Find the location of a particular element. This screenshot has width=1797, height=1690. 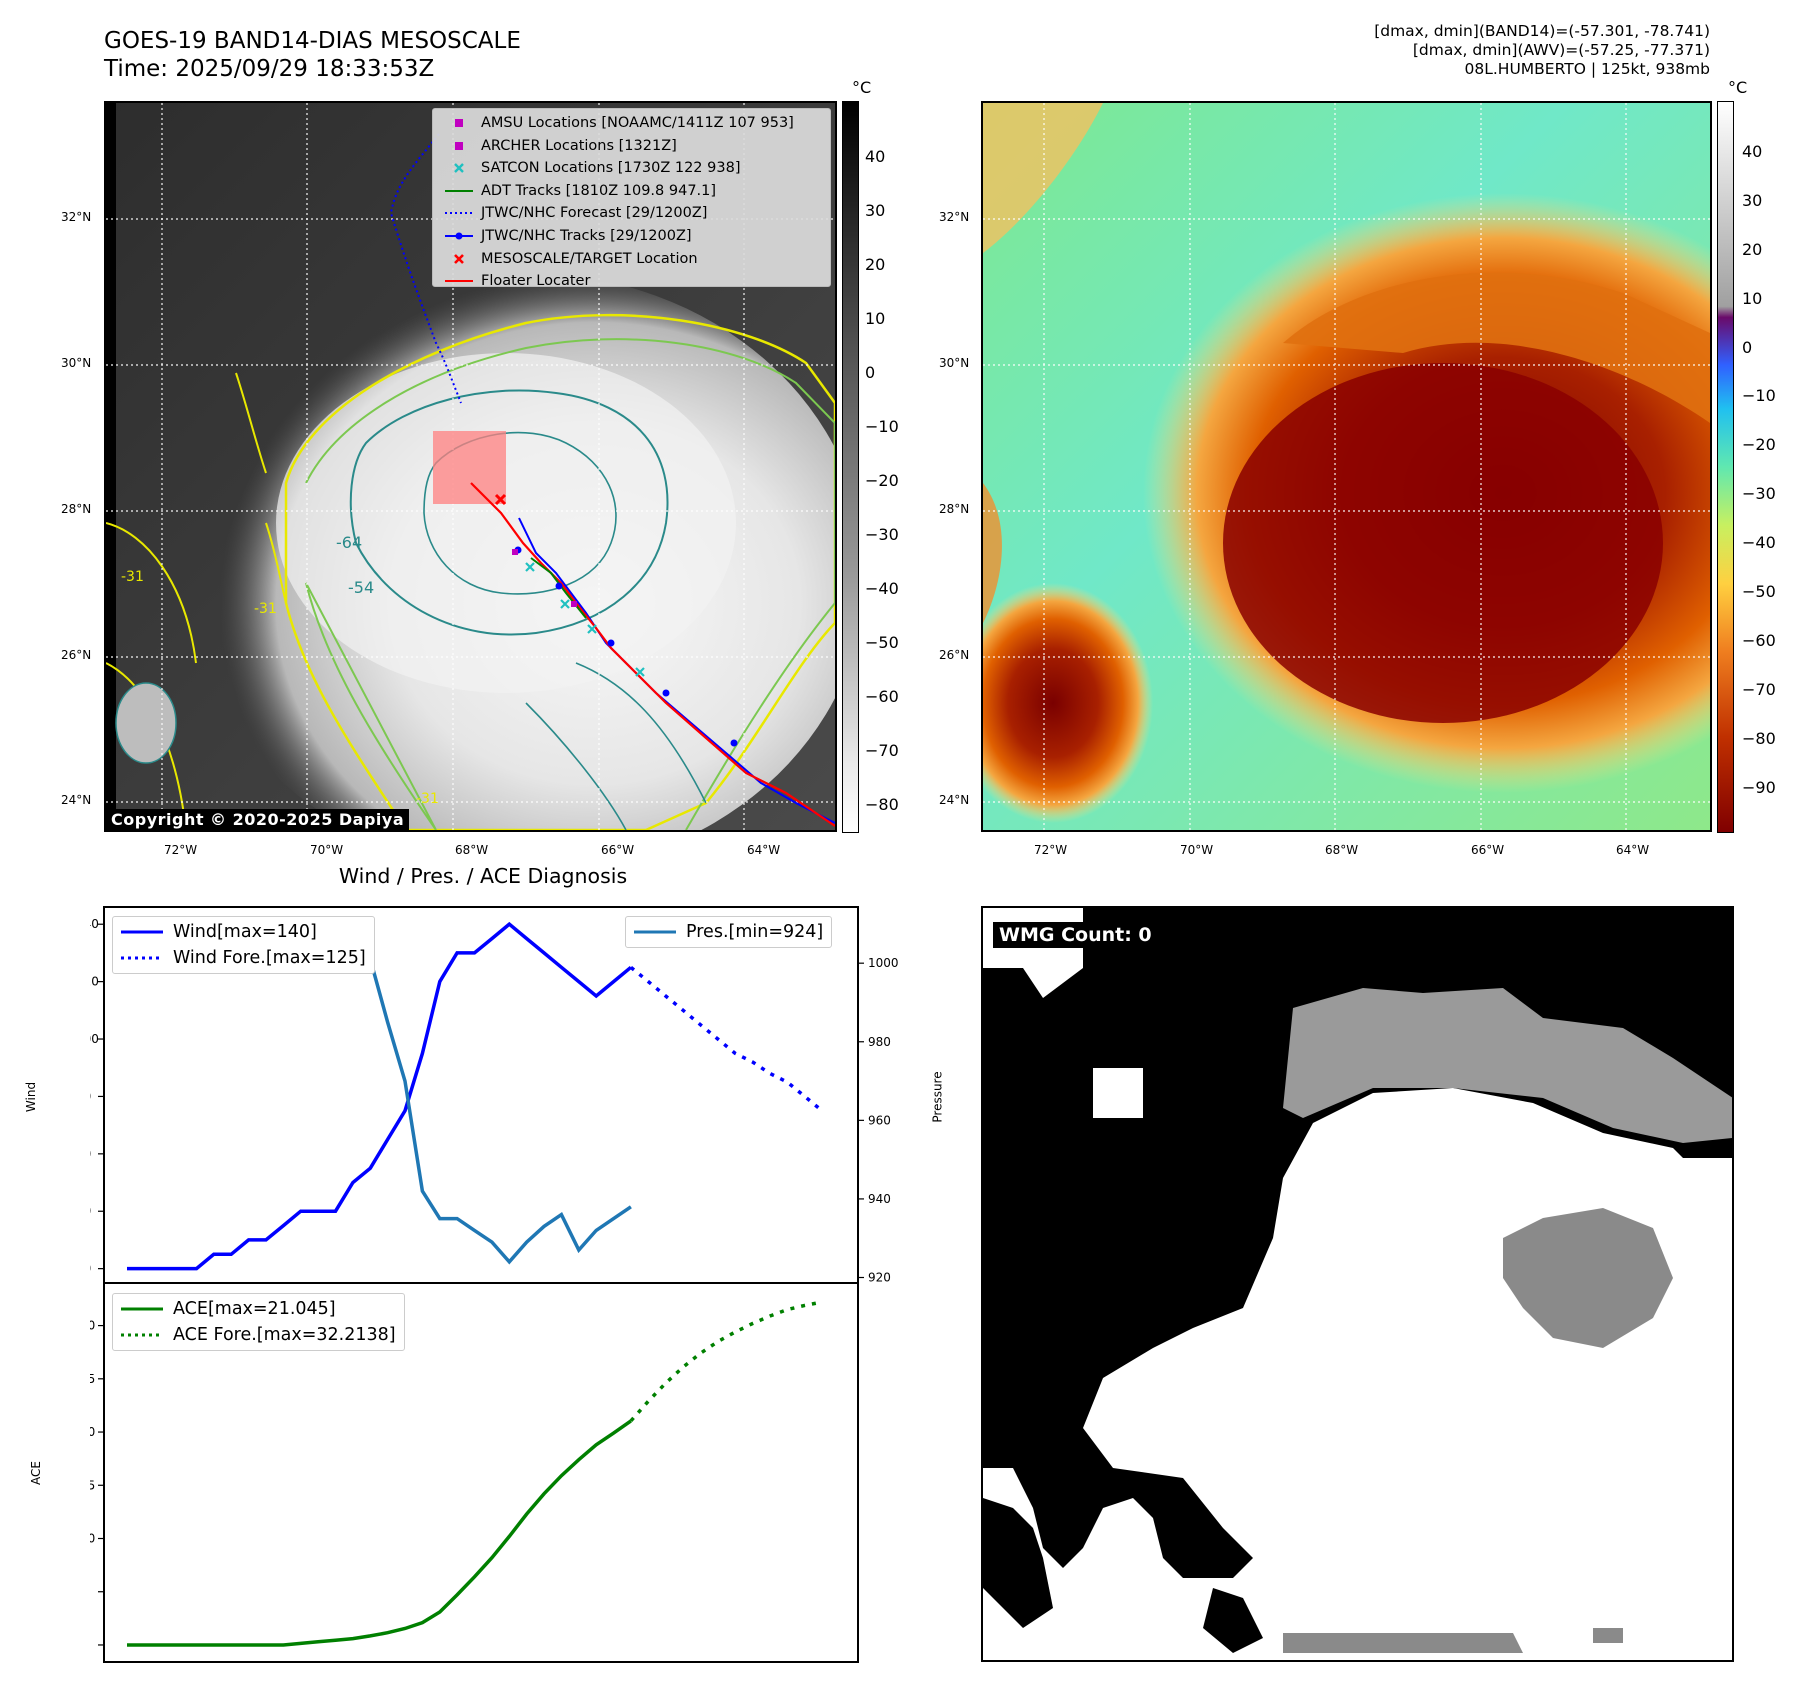

legend-item-amsu: AMSU Locations [NOAAMC/1411Z 107 953] is located at coordinates (631, 123).